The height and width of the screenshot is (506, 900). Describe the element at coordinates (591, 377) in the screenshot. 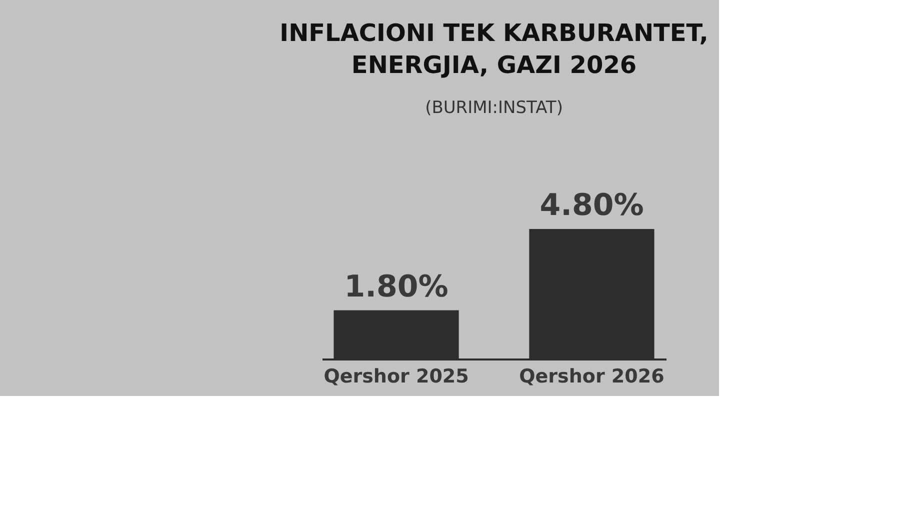

I see `x-tick-label: Qershor 2026` at that location.